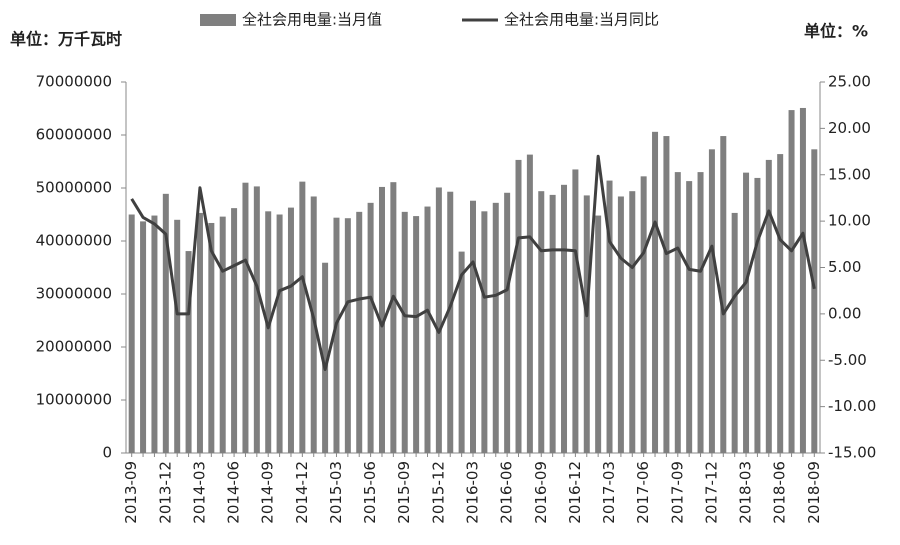  Describe the element at coordinates (507, 492) in the screenshot. I see `x-tick-label: 2016-06` at that location.